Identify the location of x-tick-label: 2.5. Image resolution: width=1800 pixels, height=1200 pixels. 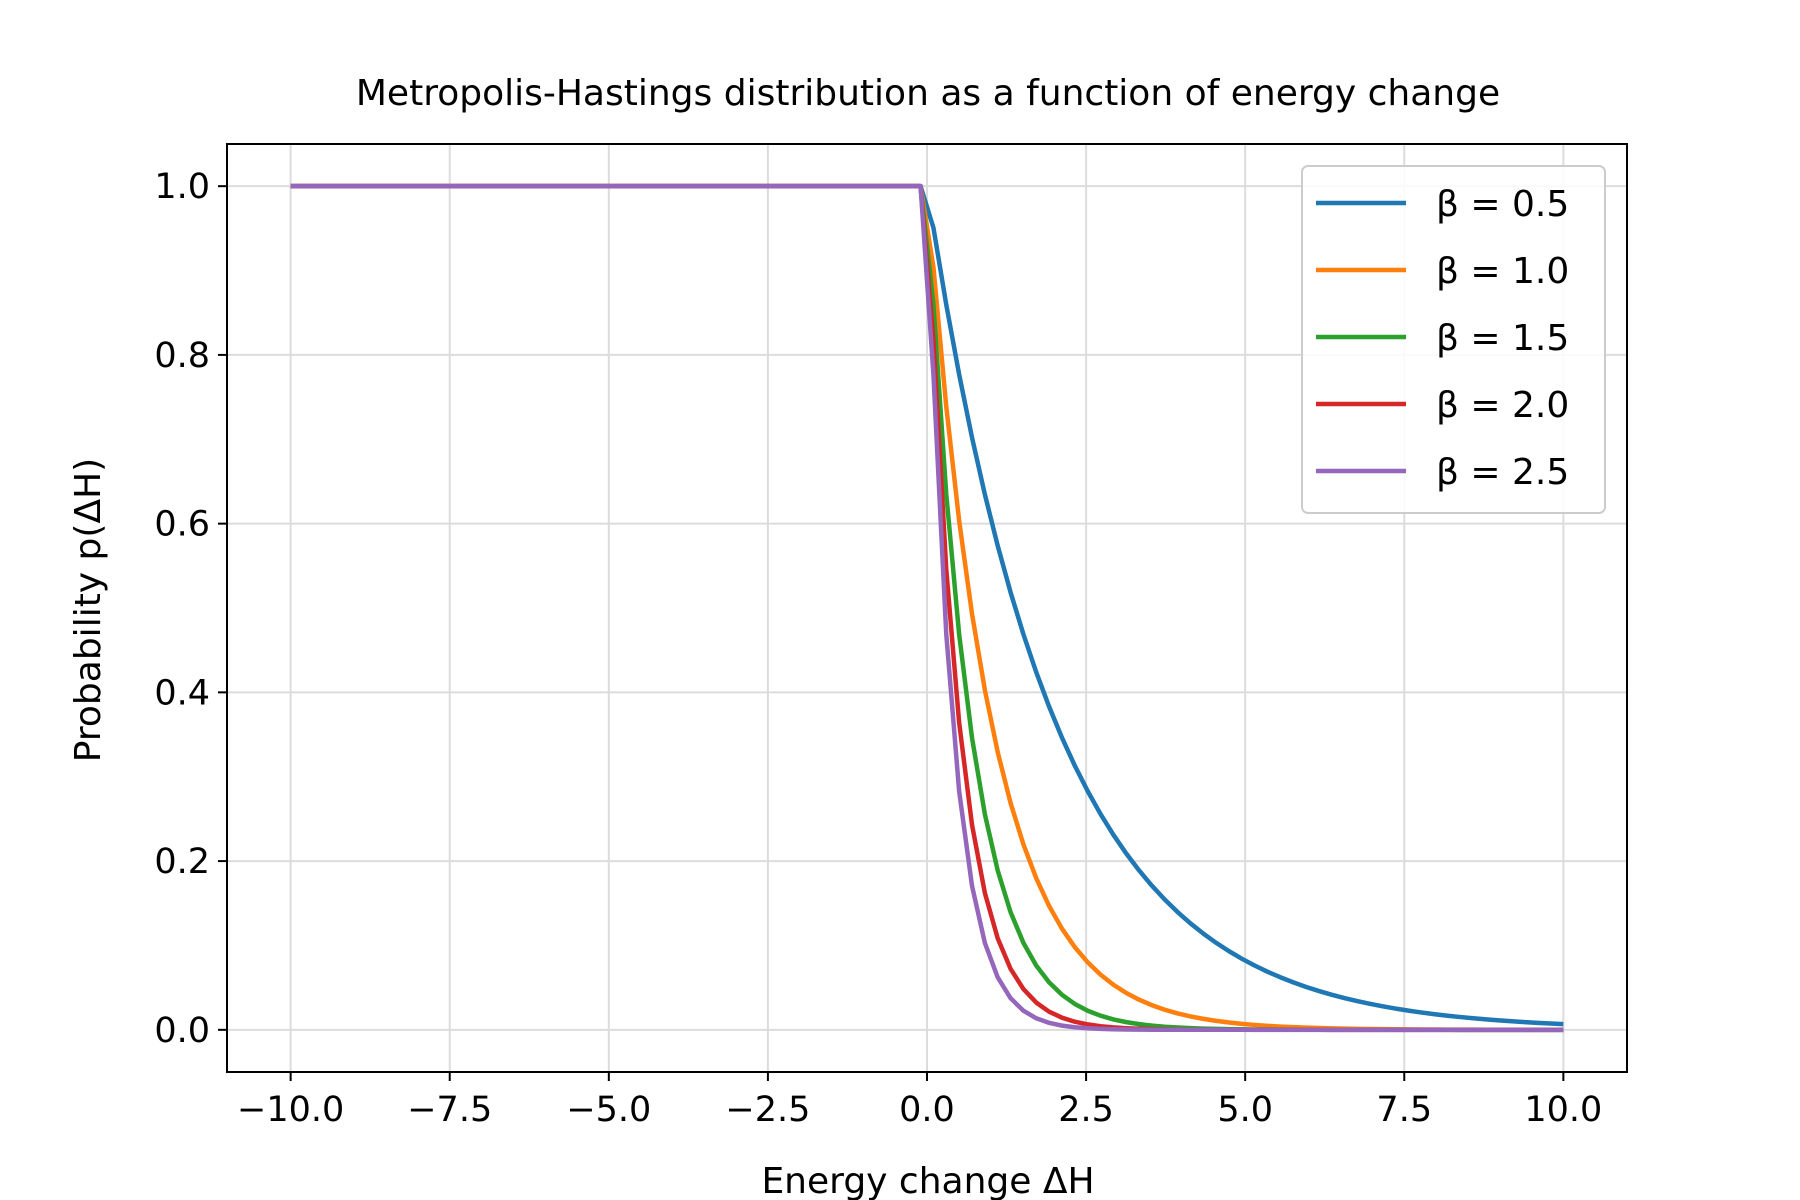
(1086, 1110).